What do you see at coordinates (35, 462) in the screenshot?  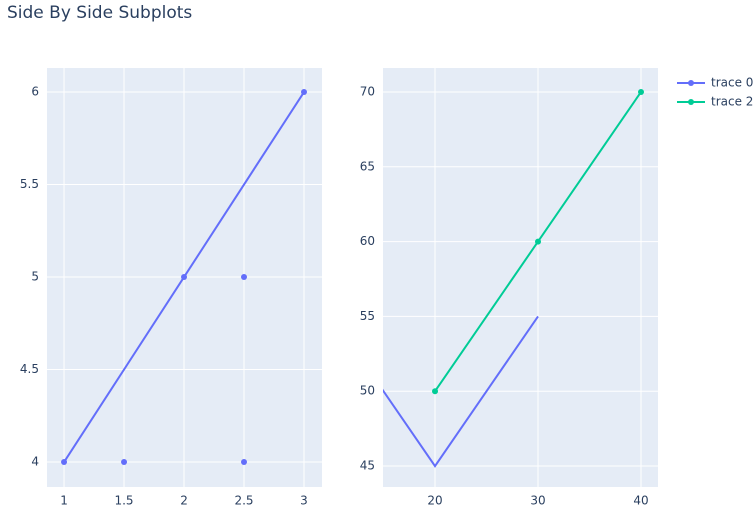 I see `y-tick-label: 4` at bounding box center [35, 462].